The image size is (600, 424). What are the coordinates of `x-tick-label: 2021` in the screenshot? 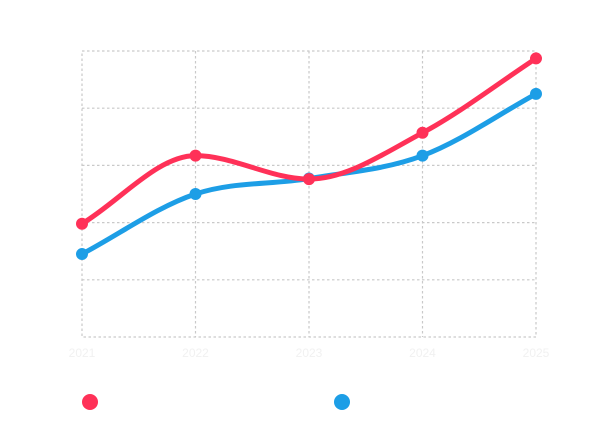 It's located at (82, 353).